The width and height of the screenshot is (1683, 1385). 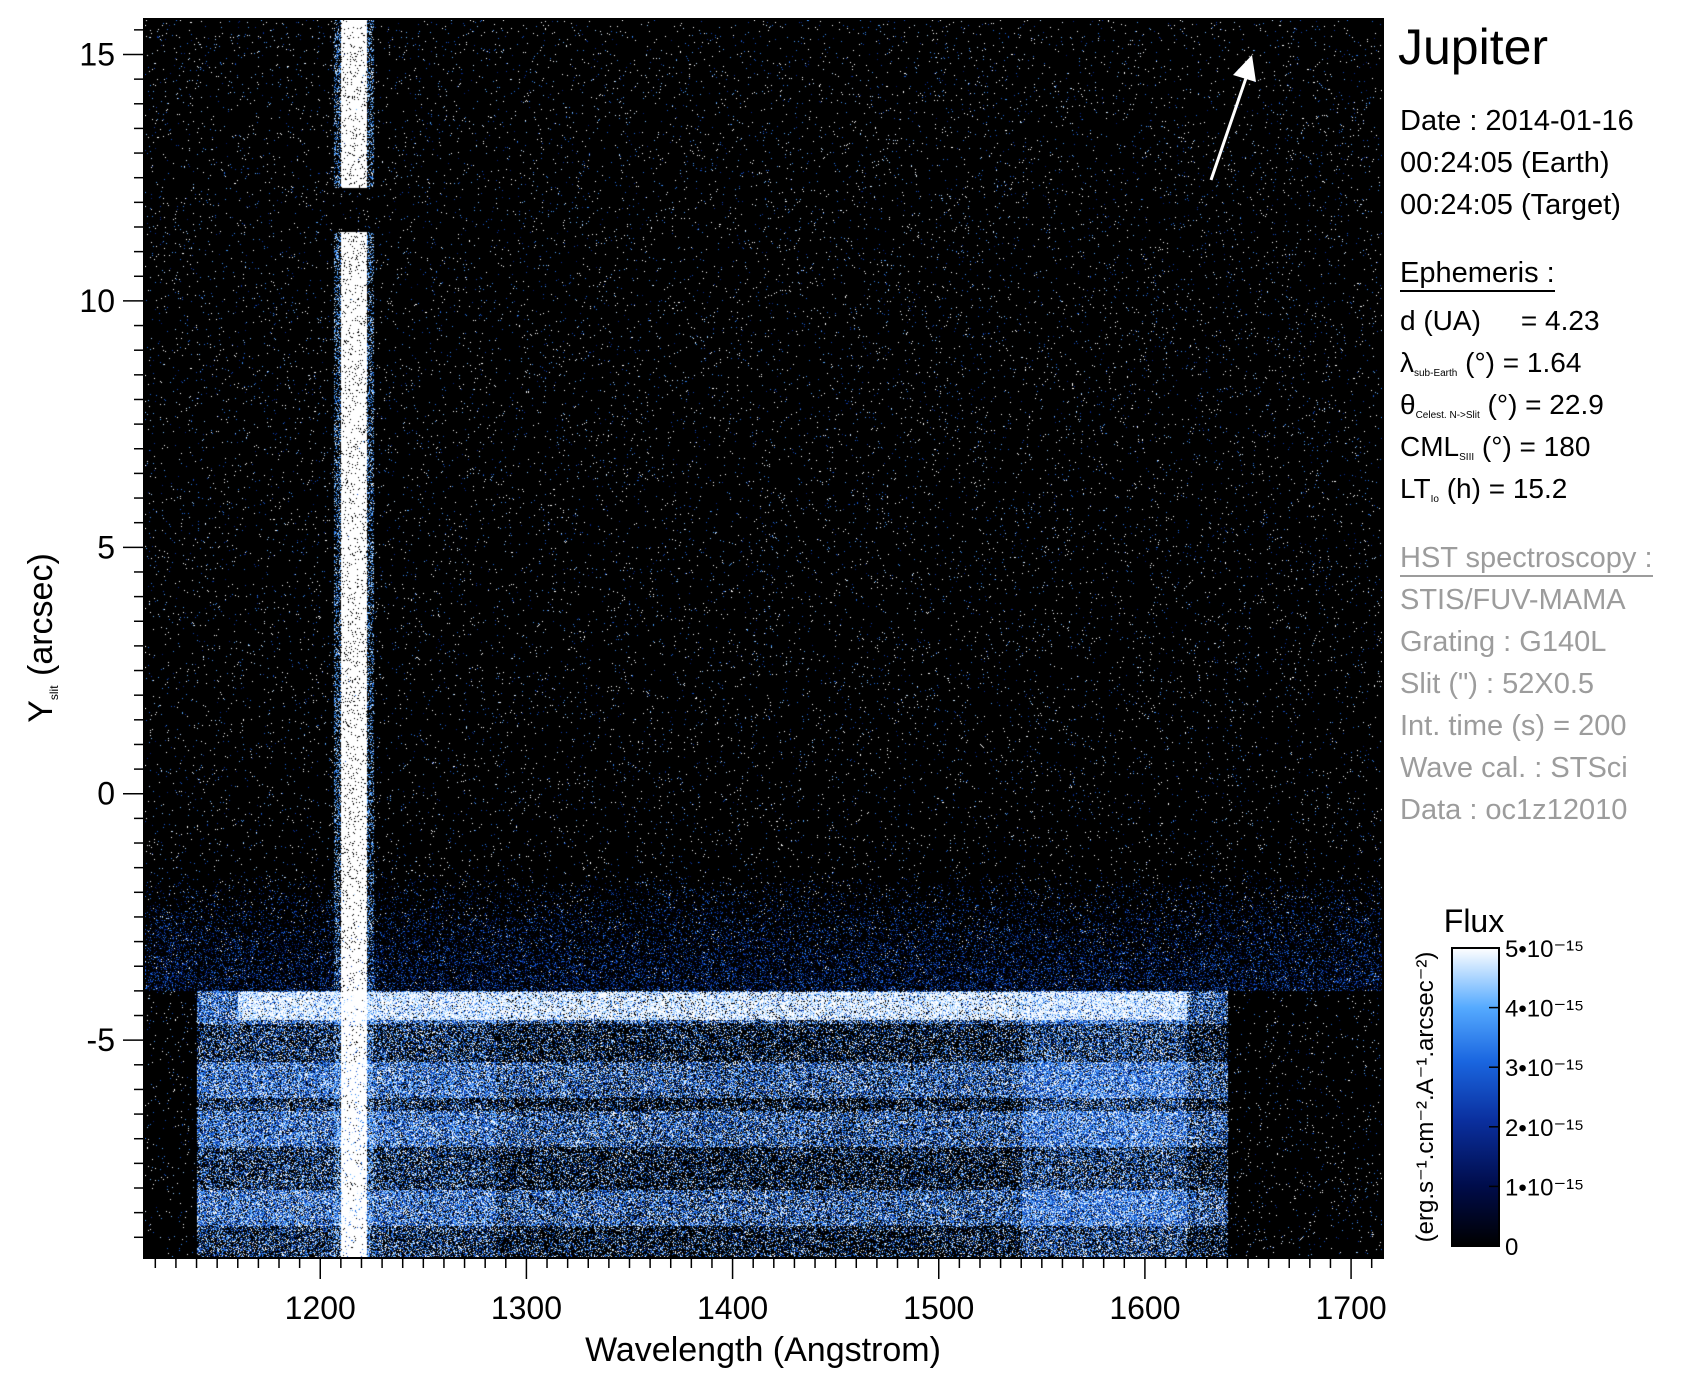 What do you see at coordinates (1495, 447) in the screenshot?
I see `eph-cml: CMLSIII (°) = 180` at bounding box center [1495, 447].